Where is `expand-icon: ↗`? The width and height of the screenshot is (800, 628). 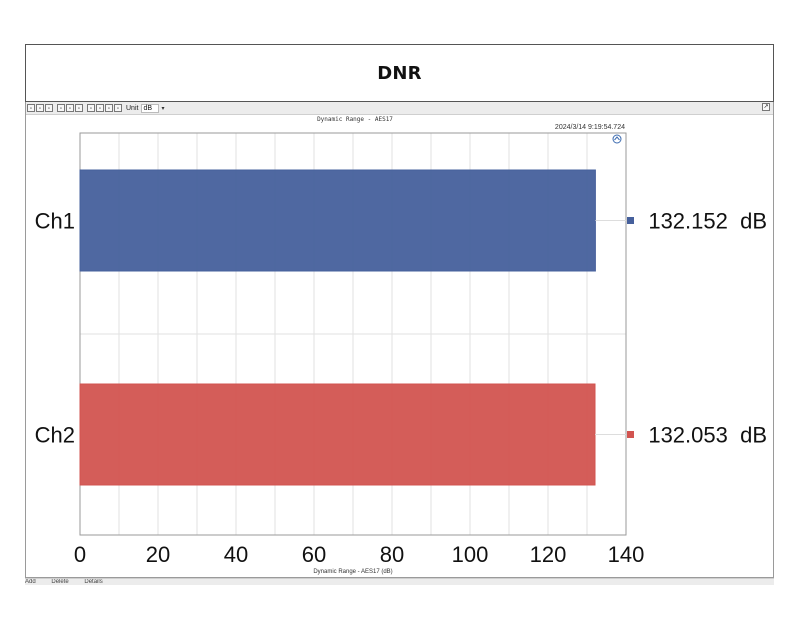 expand-icon: ↗ is located at coordinates (766, 107).